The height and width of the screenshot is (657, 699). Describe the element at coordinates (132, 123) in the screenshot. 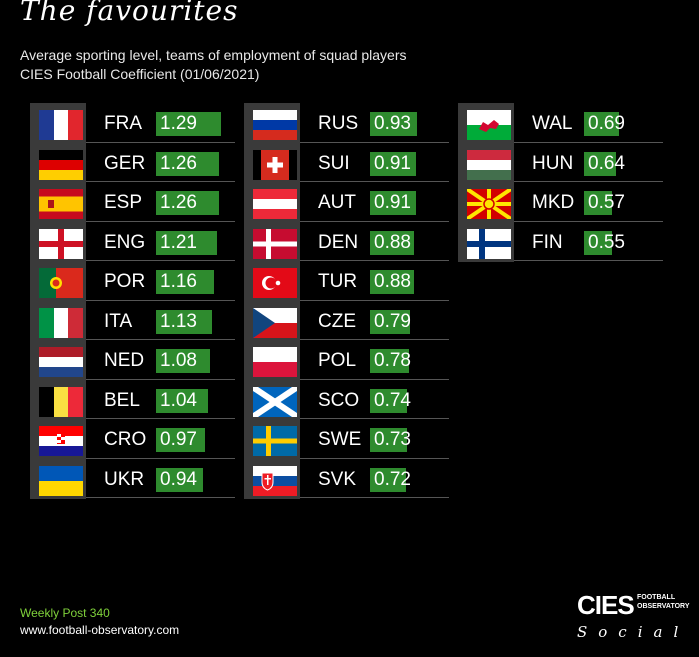

I see `team-row: FRA 1.29` at that location.